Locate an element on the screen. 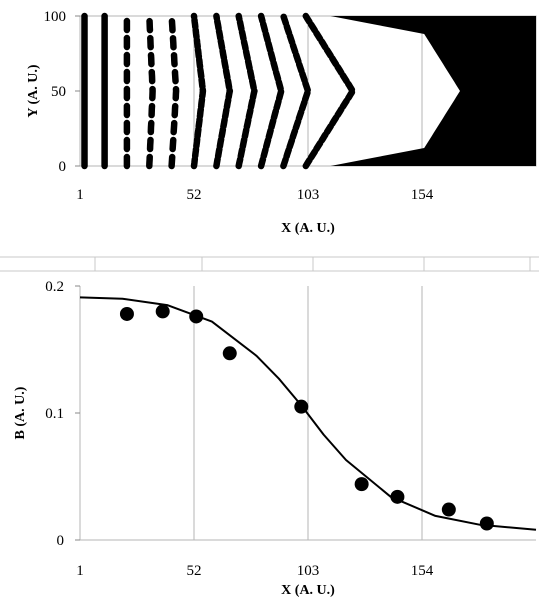 This screenshot has width=539, height=602. y-tick-label: 0.1 is located at coordinates (54, 414).